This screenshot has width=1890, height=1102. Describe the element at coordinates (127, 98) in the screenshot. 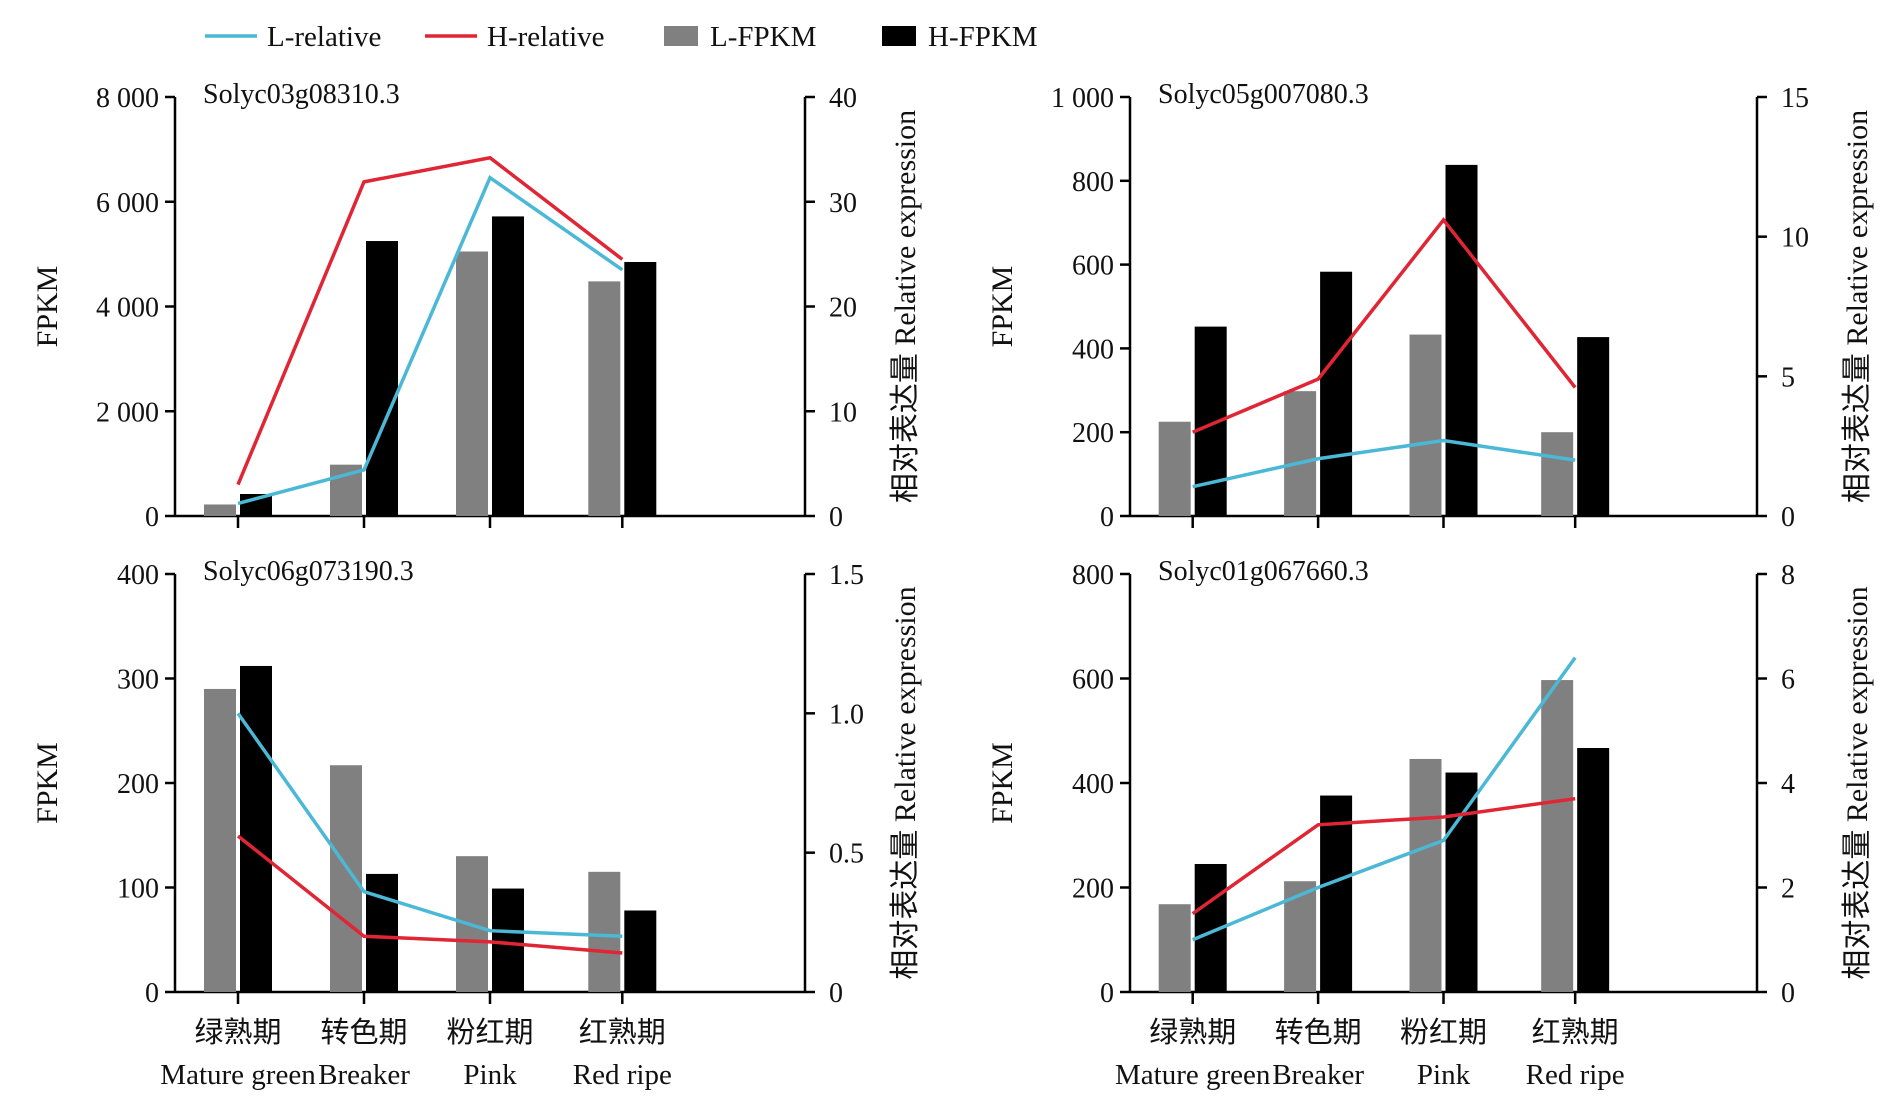

I see `y-tick-label-left: 8 000` at that location.